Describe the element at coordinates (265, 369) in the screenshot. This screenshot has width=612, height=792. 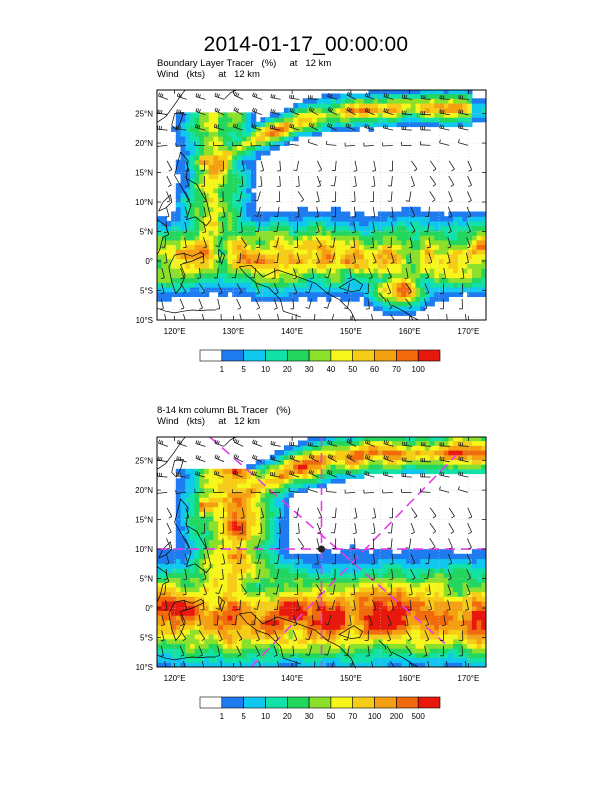
I see `panel1-colorbar-label: 10` at that location.